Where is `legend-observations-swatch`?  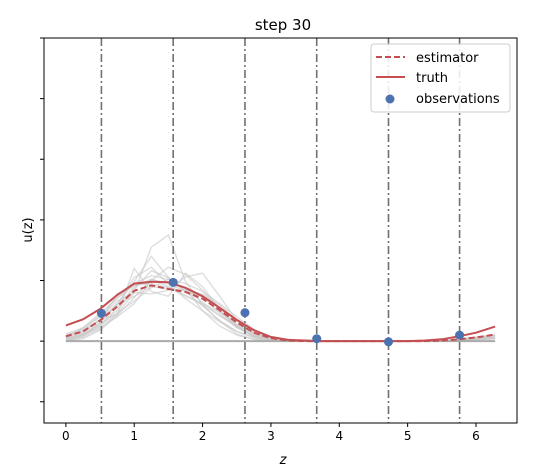
legend-observations-swatch is located at coordinates (390, 99).